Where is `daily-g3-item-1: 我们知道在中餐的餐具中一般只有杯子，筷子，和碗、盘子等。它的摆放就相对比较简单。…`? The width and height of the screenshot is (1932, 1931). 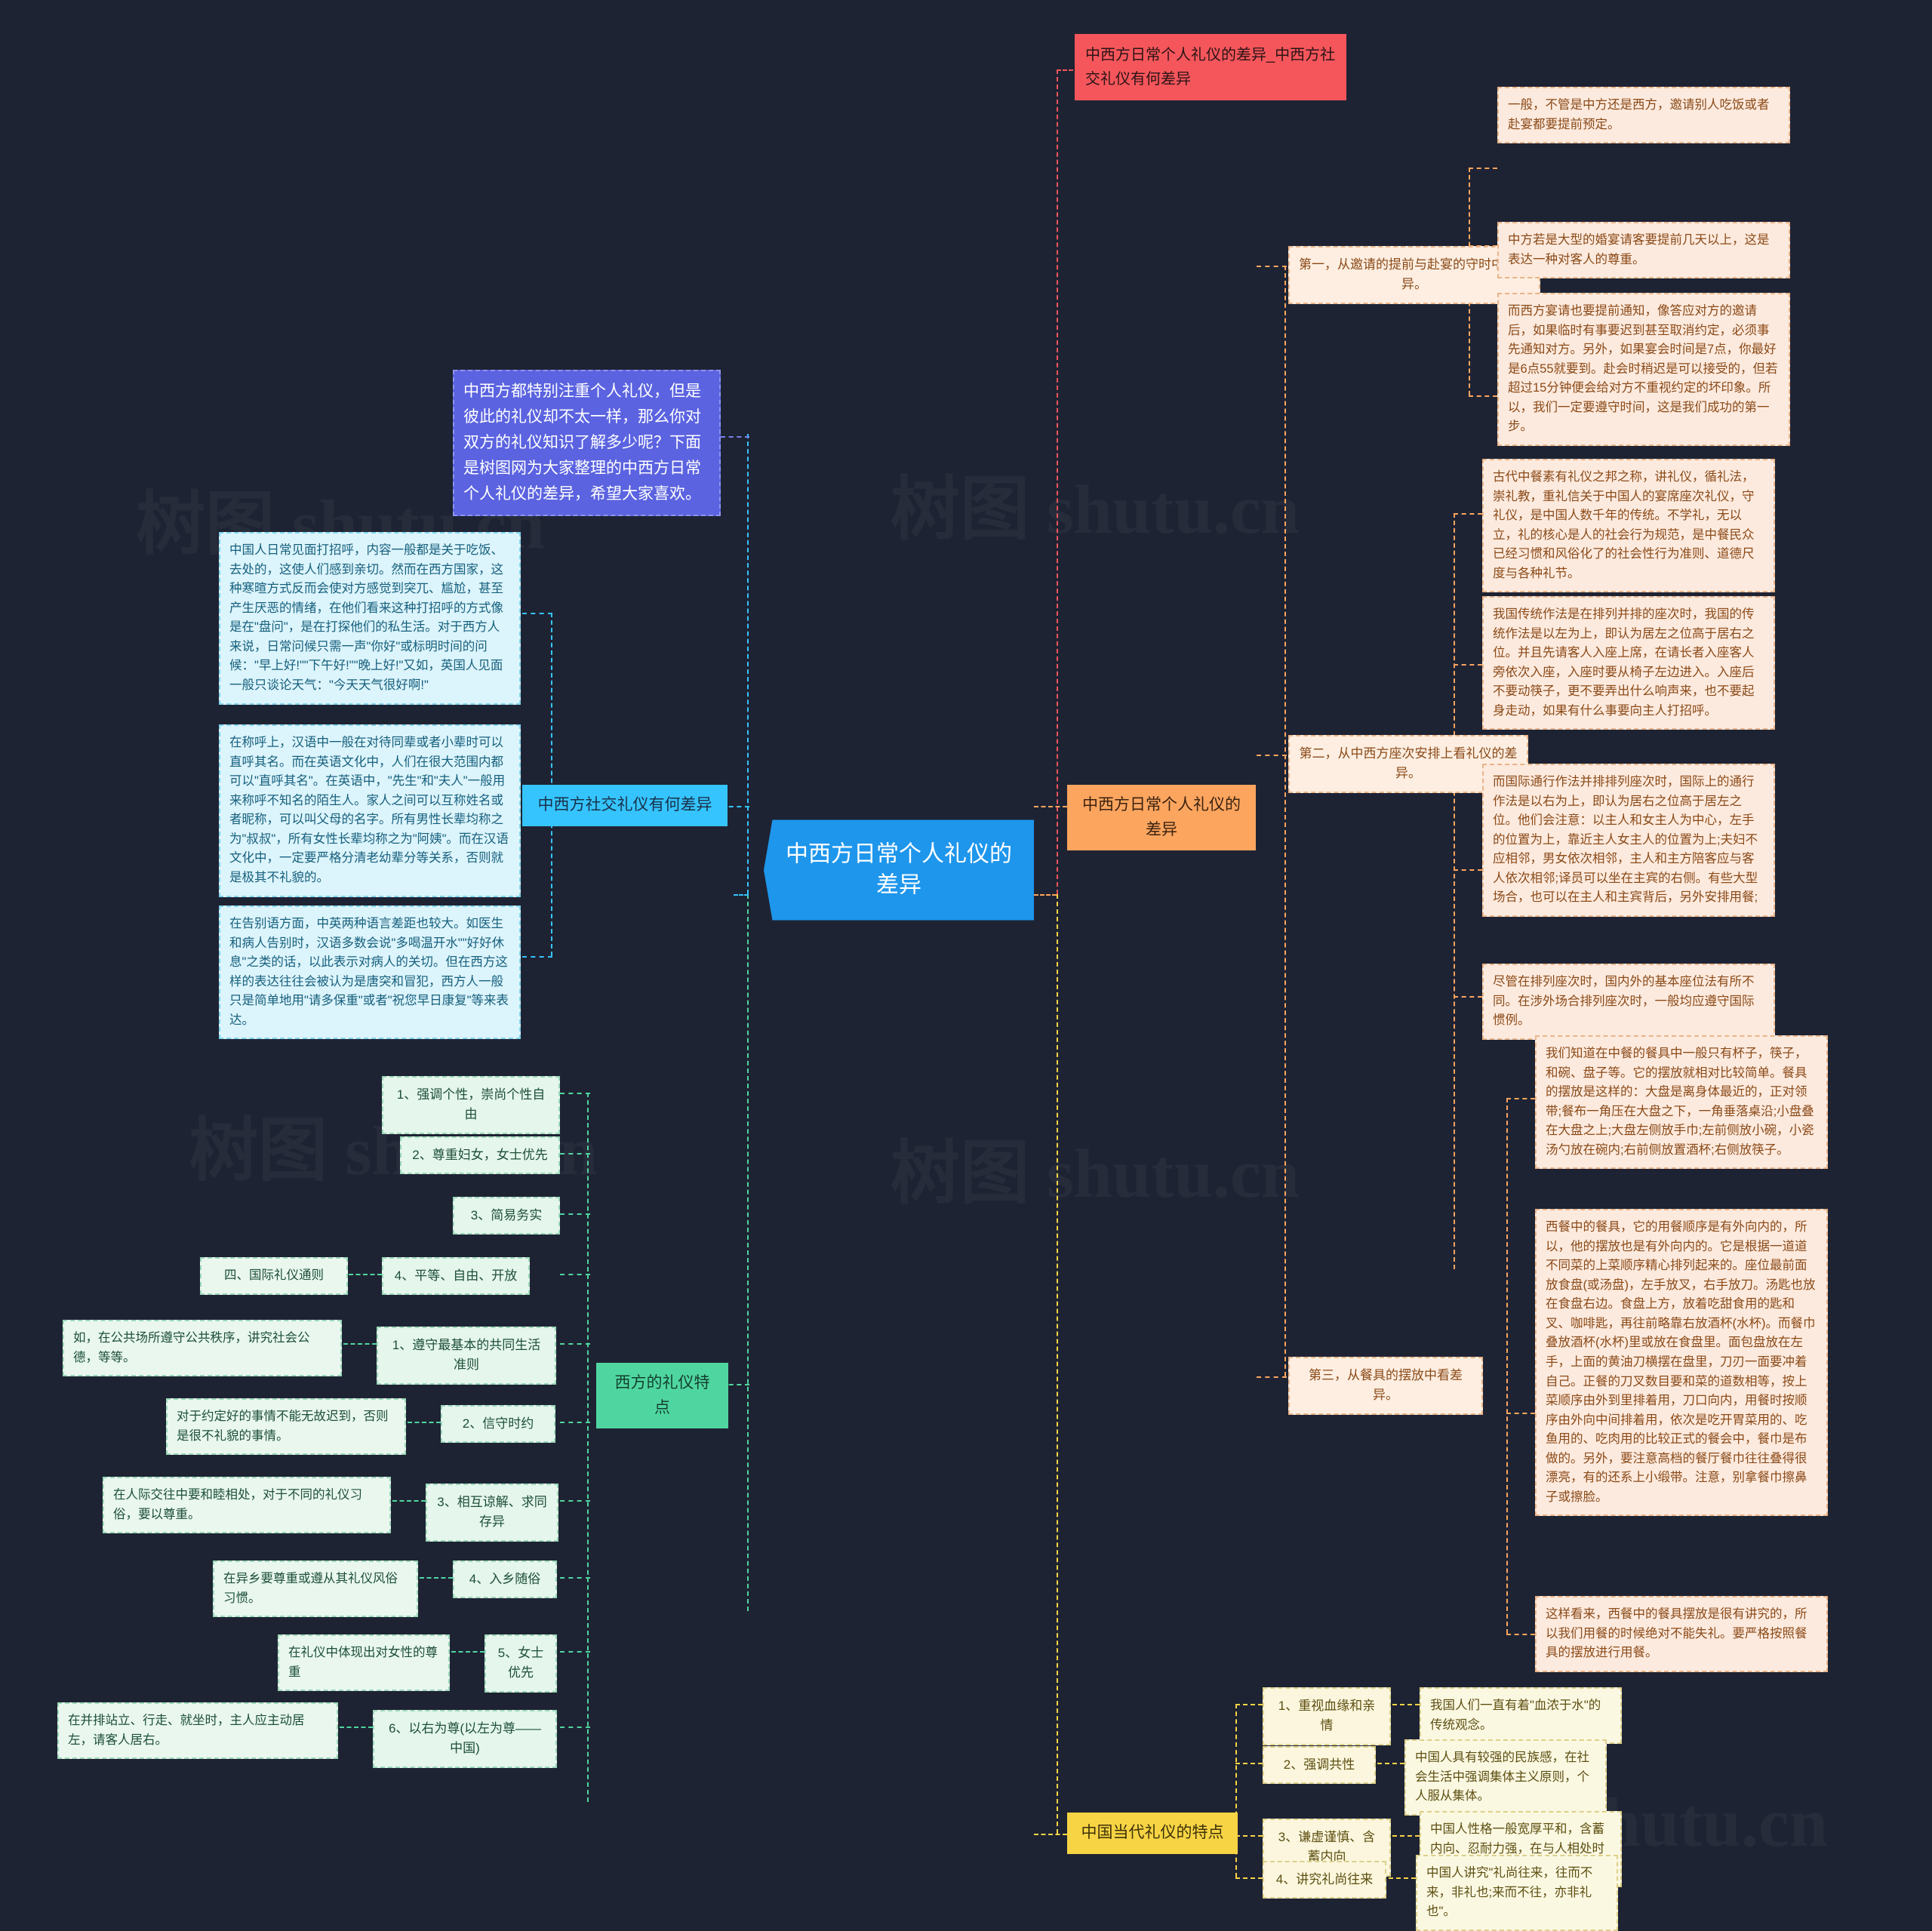
daily-g3-item-1: 我们知道在中餐的餐具中一般只有杯子，筷子，和碗、盘子等。它的摆放就相对比较简单。… is located at coordinates (1681, 1102).